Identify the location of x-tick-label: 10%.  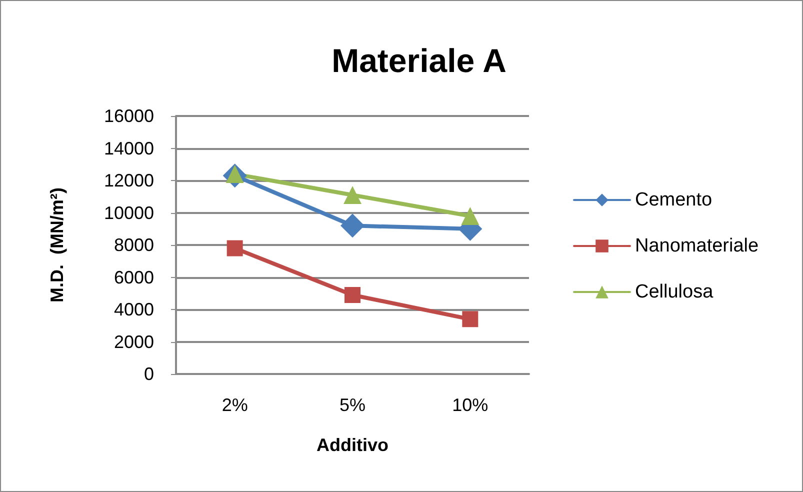
(470, 405).